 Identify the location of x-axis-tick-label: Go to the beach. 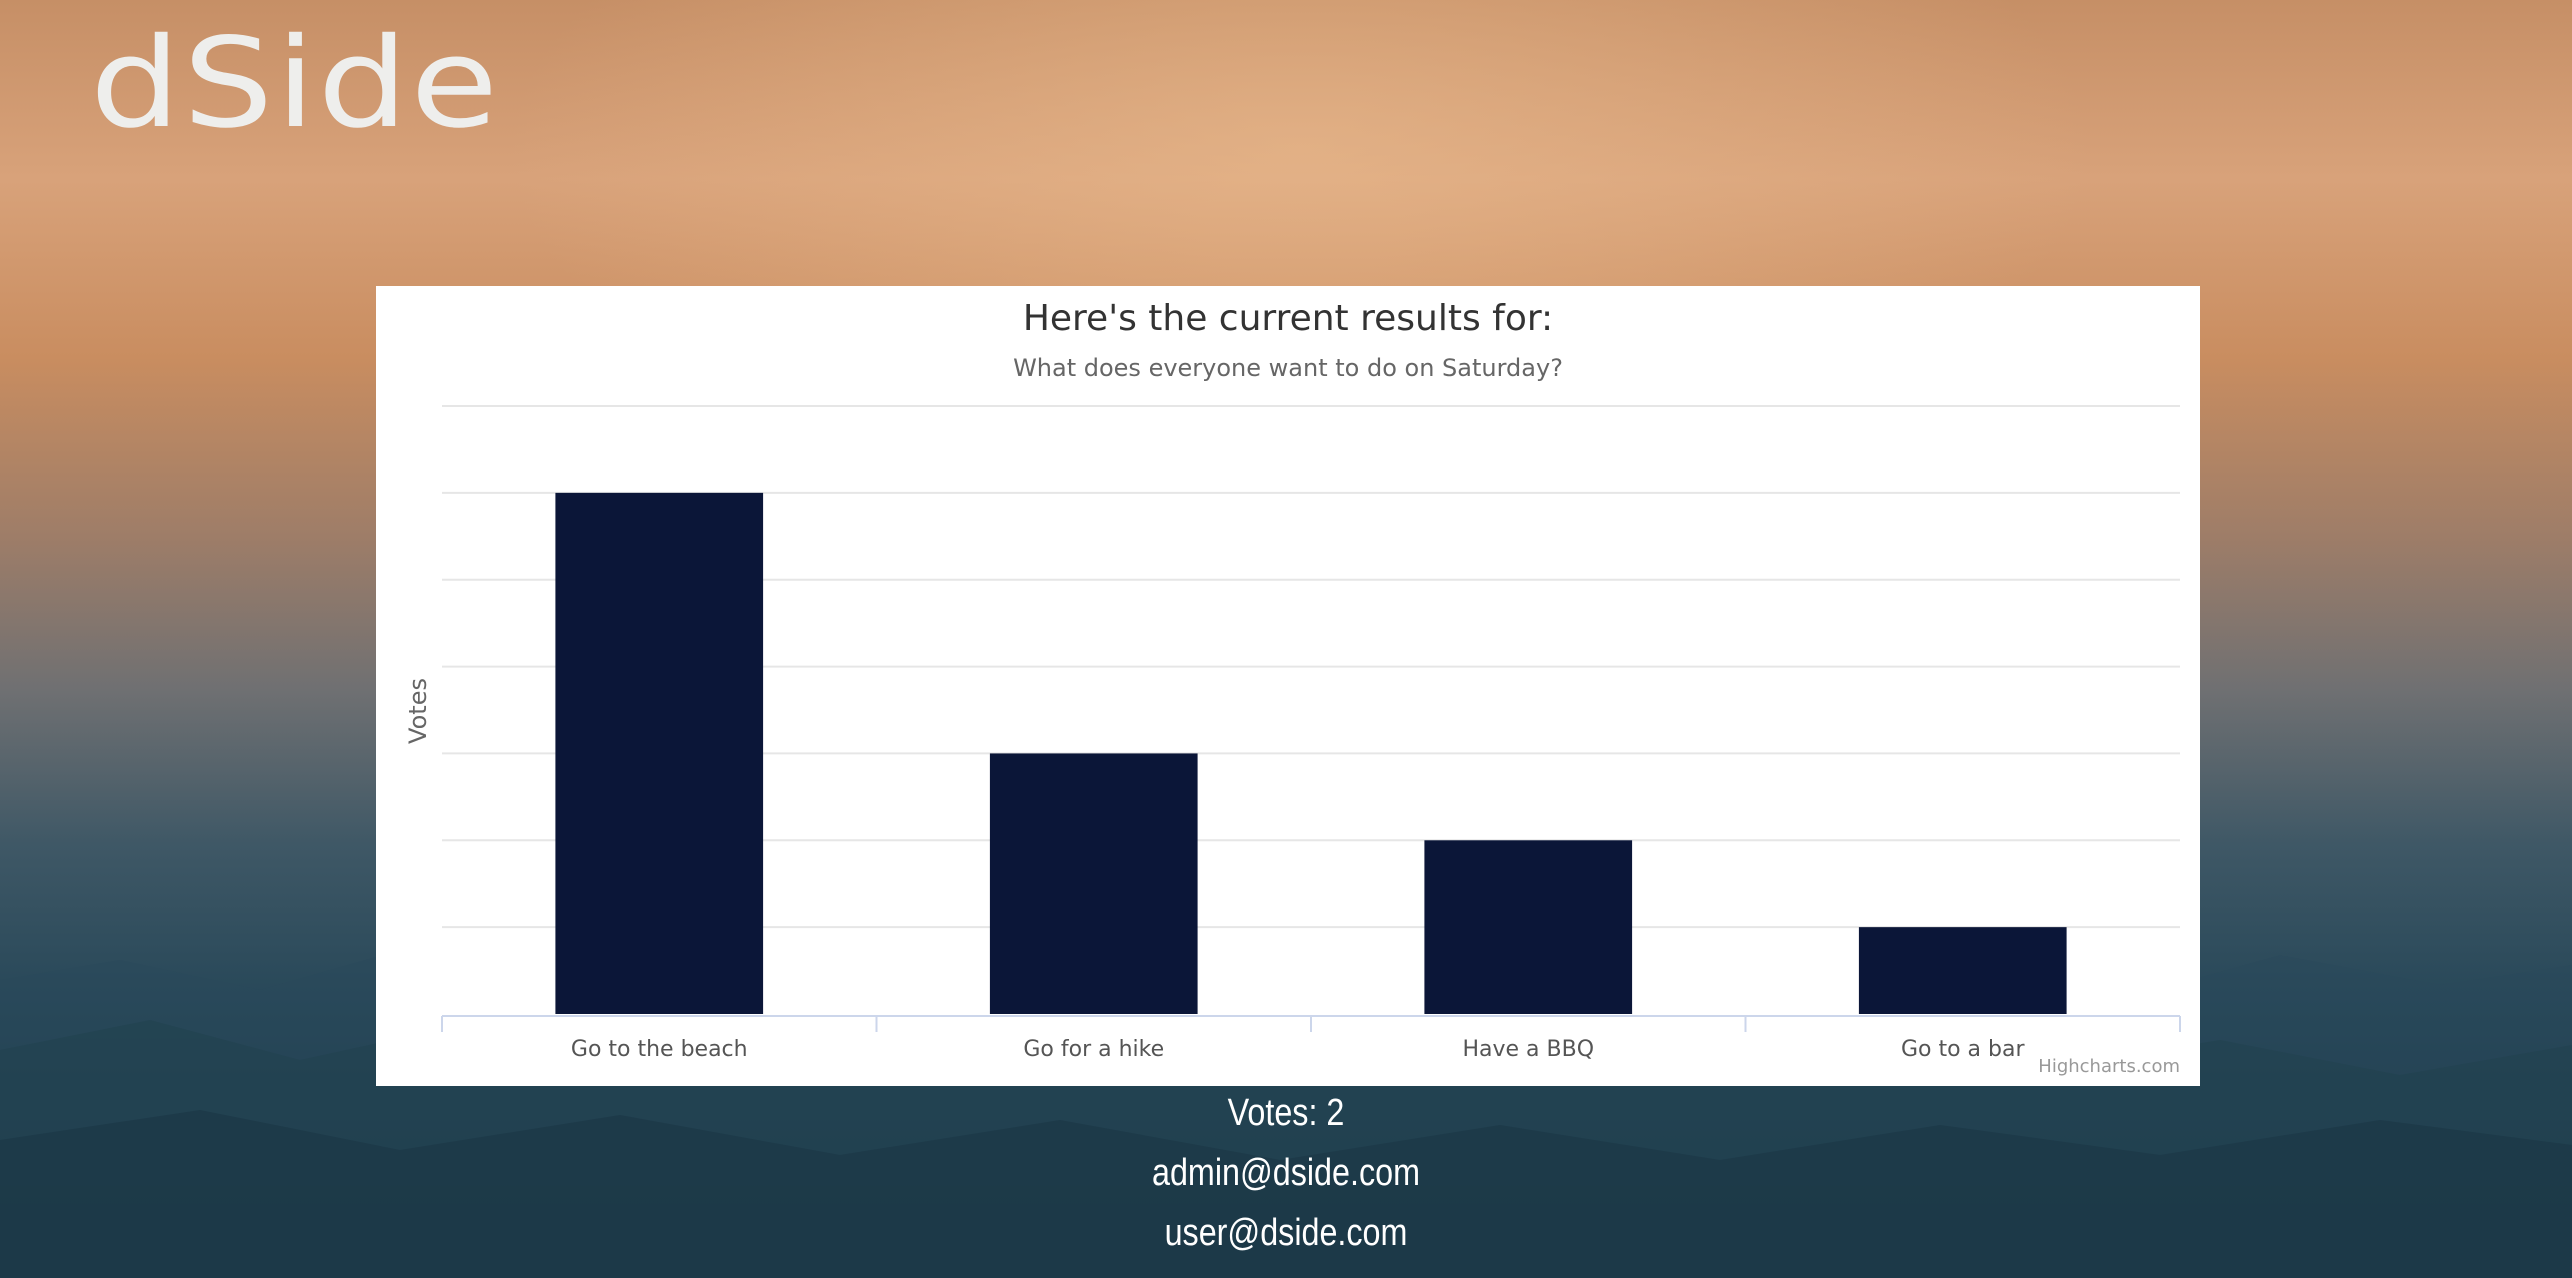
(659, 1049).